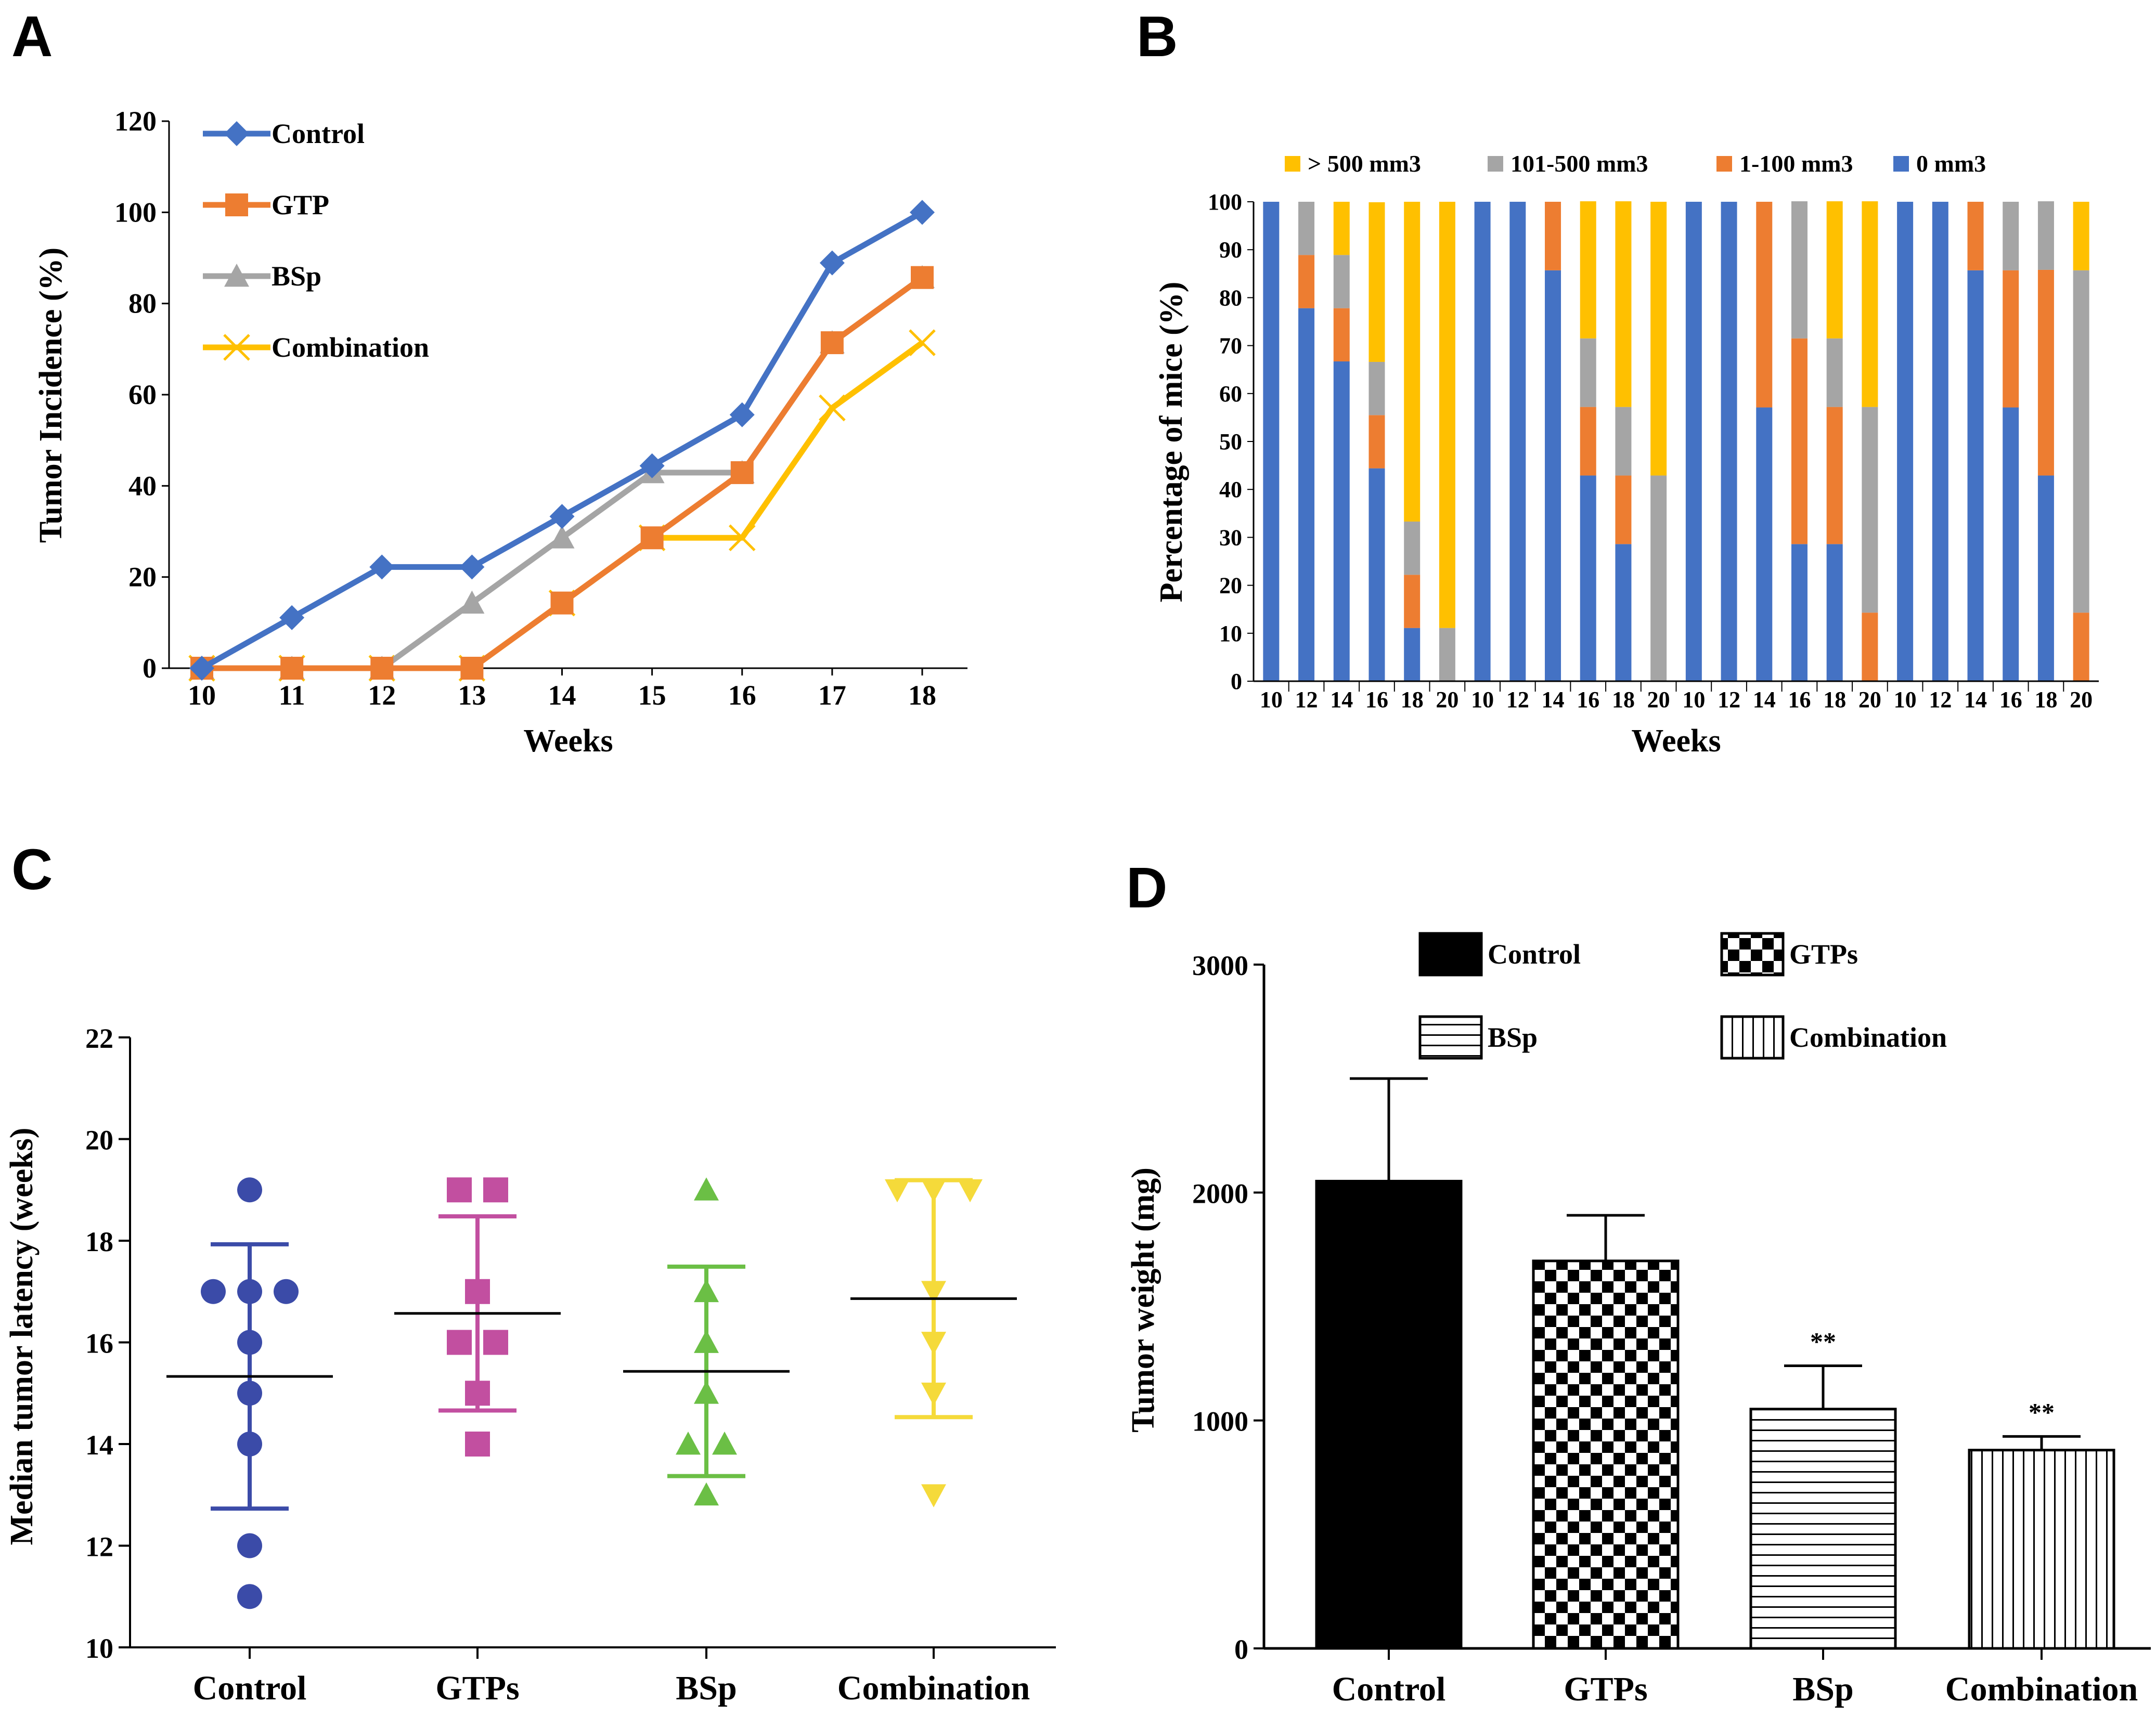 The height and width of the screenshot is (1729, 2156). Describe the element at coordinates (2042, 1523) in the screenshot. I see `bar-combination: **` at that location.